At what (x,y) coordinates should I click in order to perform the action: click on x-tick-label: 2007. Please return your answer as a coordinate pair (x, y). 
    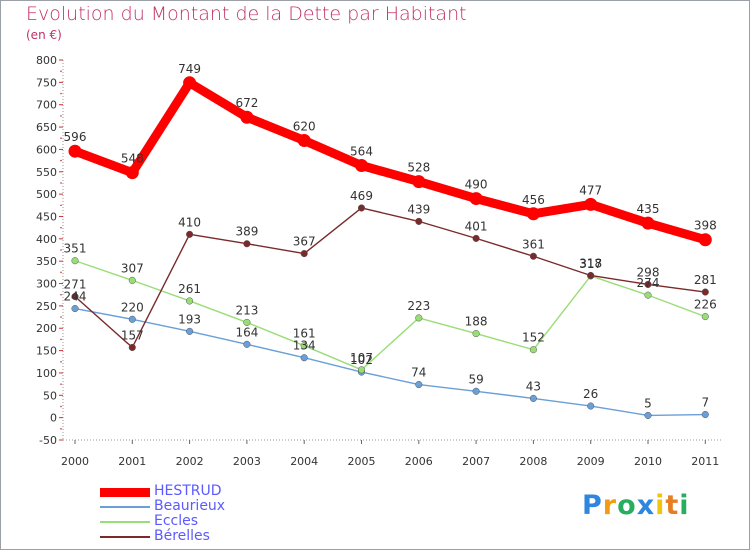
    Looking at the image, I should click on (476, 461).